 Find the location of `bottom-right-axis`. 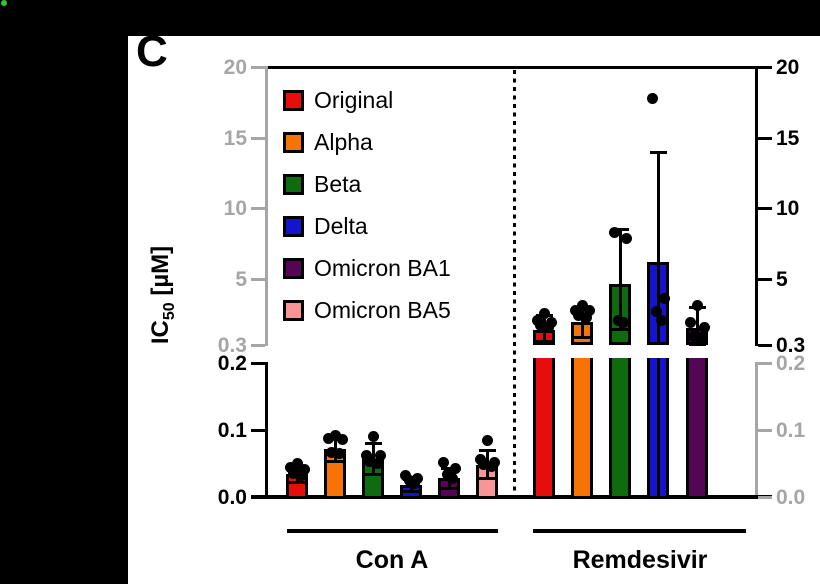

bottom-right-axis is located at coordinates (756, 430).